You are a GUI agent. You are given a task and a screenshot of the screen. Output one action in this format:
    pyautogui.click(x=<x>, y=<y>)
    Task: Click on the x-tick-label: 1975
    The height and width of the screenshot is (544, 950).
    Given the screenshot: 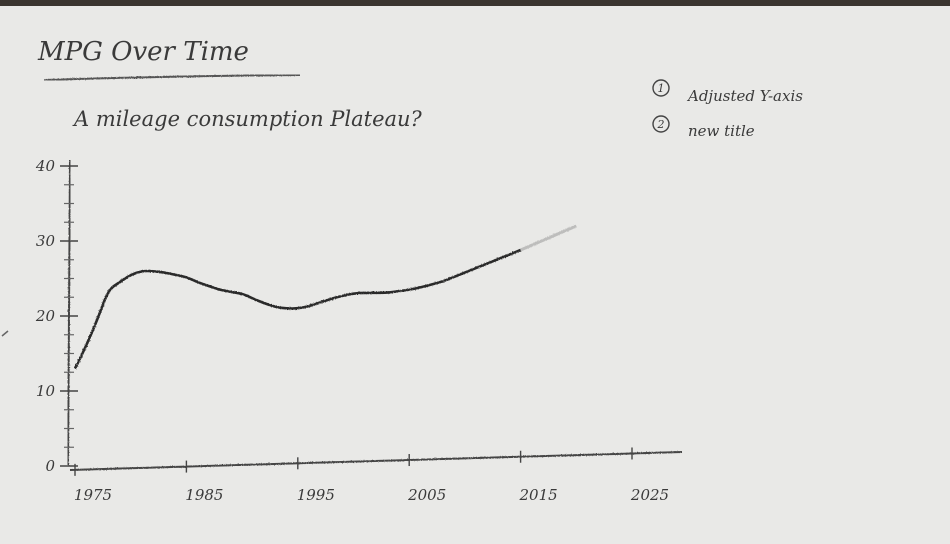 What is the action you would take?
    pyautogui.click(x=93, y=495)
    